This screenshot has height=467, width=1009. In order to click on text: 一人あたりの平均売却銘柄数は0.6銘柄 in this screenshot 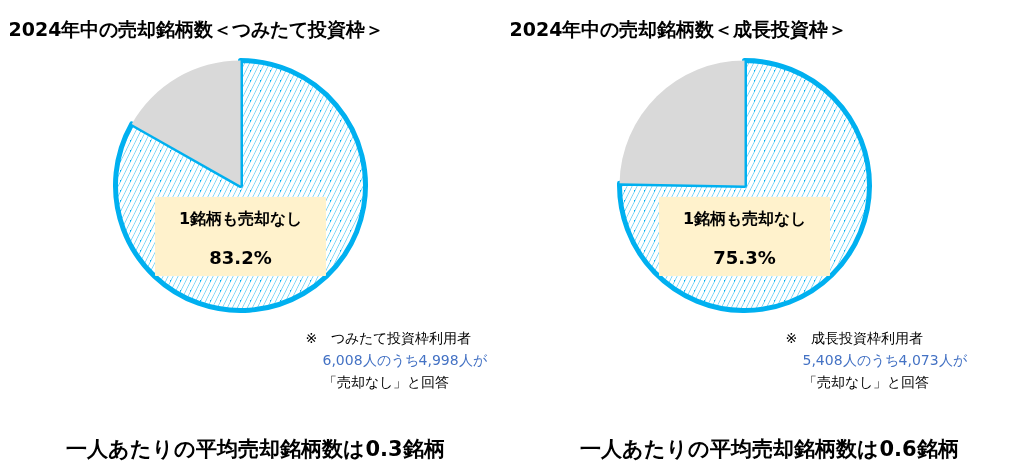, I will do `click(769, 448)`.